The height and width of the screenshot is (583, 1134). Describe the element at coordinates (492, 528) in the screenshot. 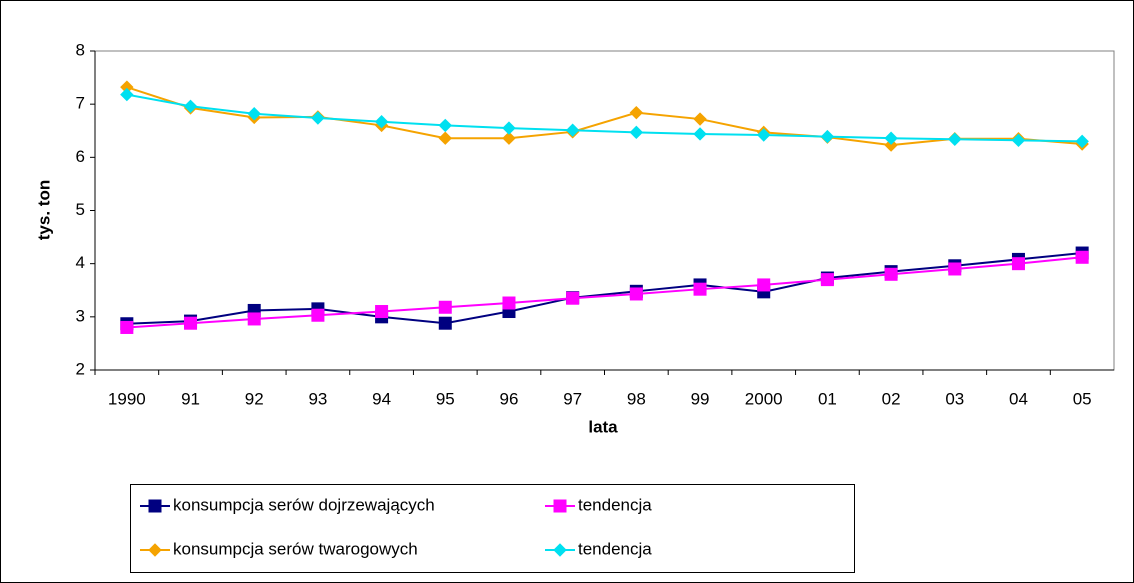

I see `legend` at that location.